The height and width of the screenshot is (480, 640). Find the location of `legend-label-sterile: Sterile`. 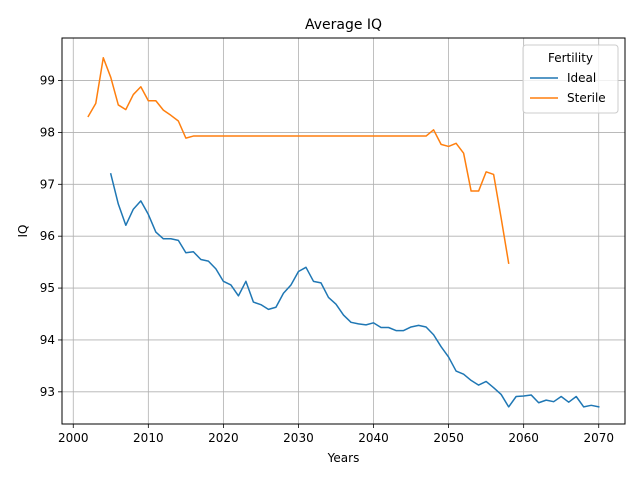

legend-label-sterile: Sterile is located at coordinates (586, 98).